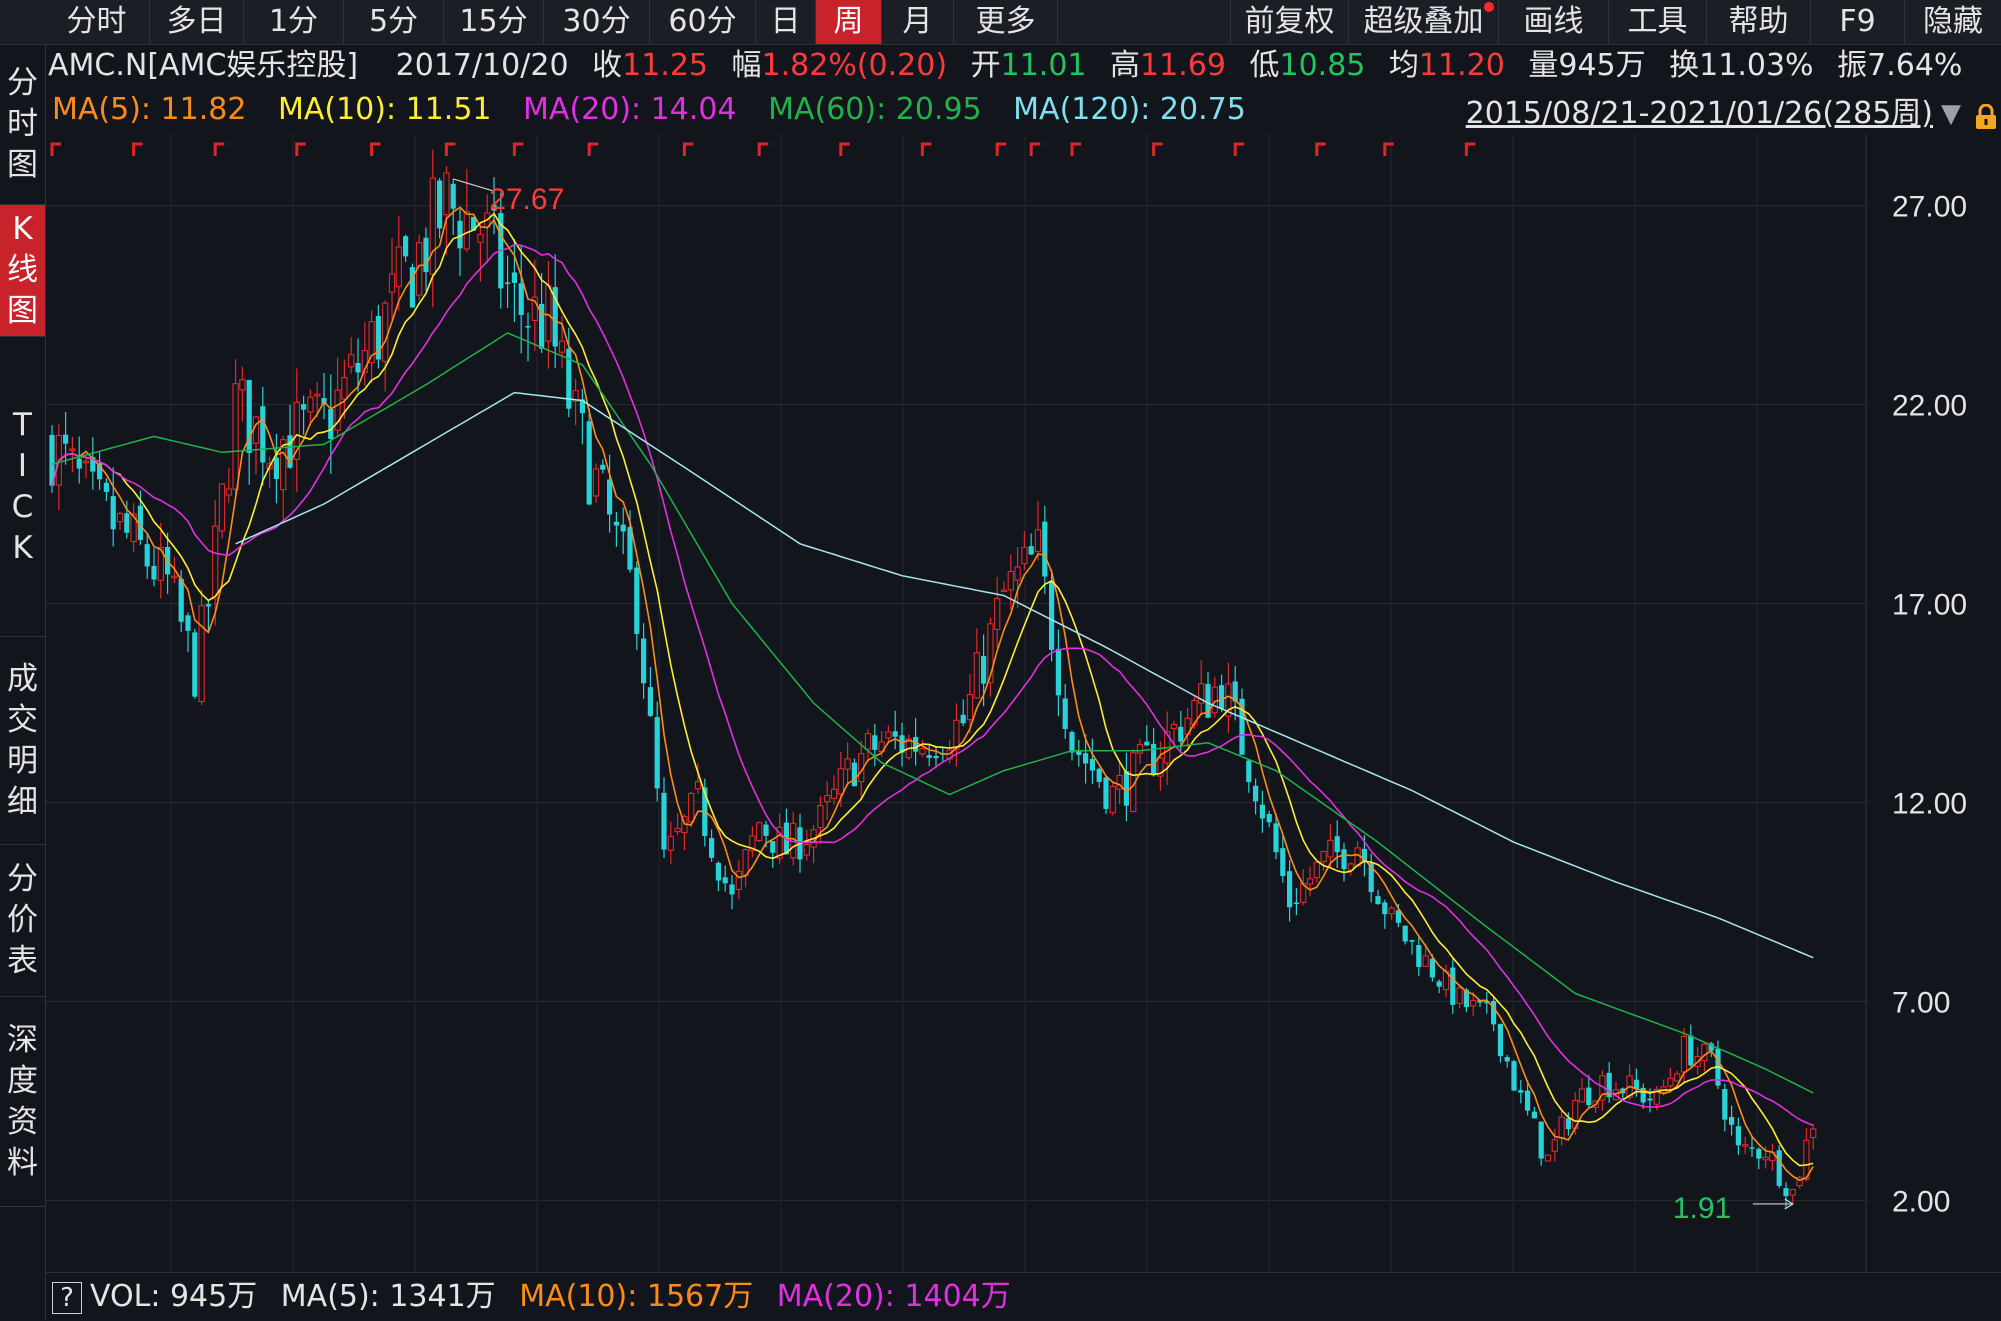 This screenshot has height=1321, width=2001. What do you see at coordinates (197, 22) in the screenshot?
I see `tab-multi-day: 多日` at bounding box center [197, 22].